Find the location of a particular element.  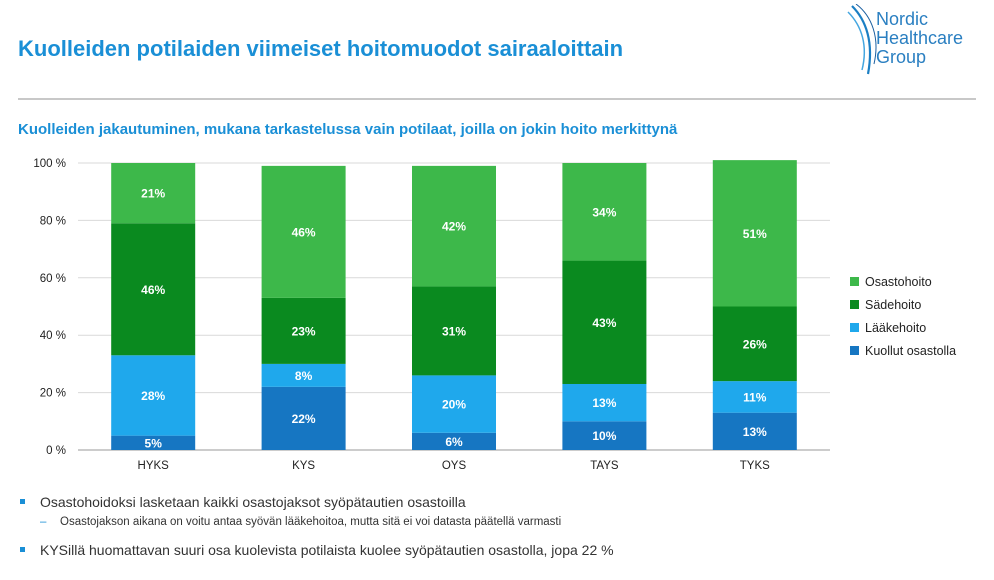

data-label: 34% is located at coordinates (604, 212).